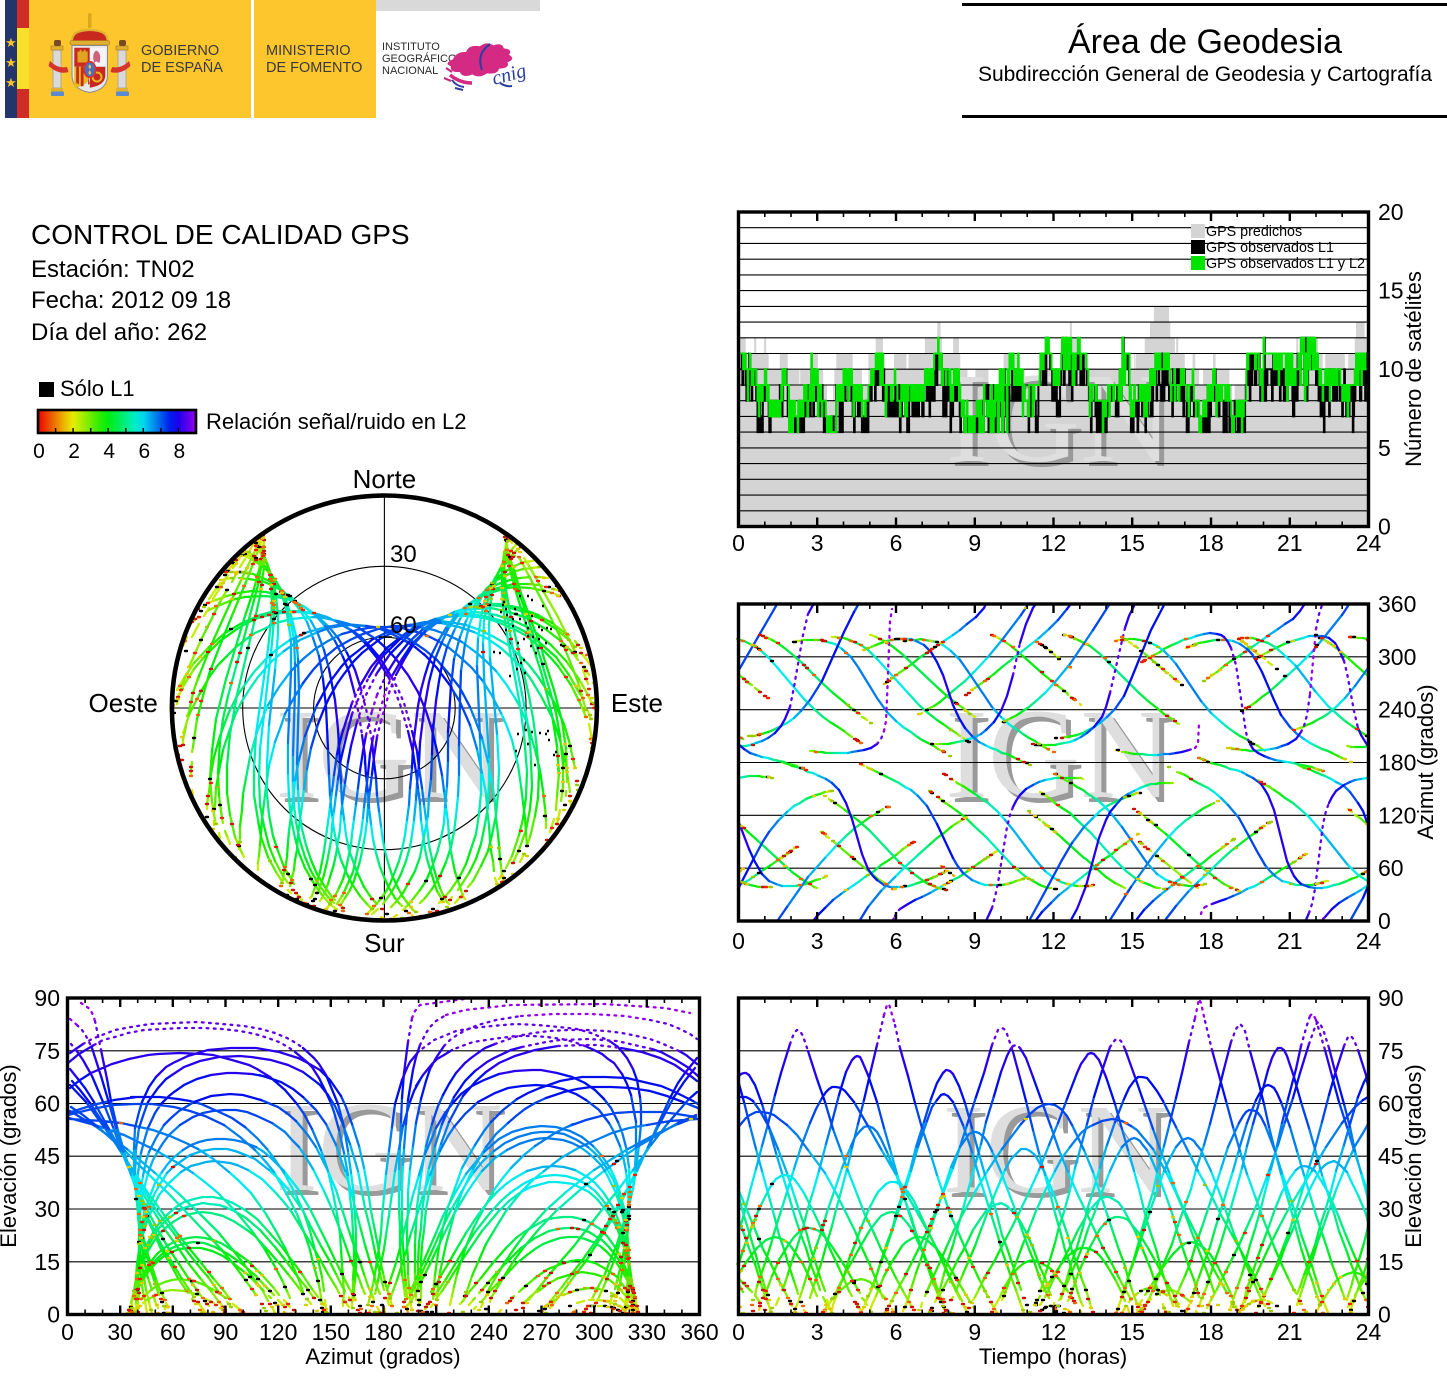  What do you see at coordinates (436, 1332) in the screenshot?
I see `svg-text: 210` at bounding box center [436, 1332].